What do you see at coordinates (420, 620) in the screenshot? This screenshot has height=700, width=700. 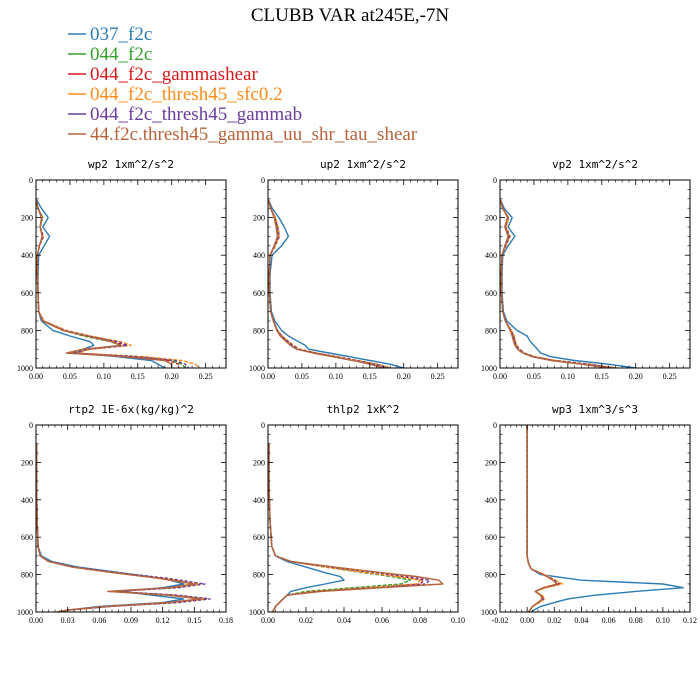 I see `x-tick-label: 0.08` at bounding box center [420, 620].